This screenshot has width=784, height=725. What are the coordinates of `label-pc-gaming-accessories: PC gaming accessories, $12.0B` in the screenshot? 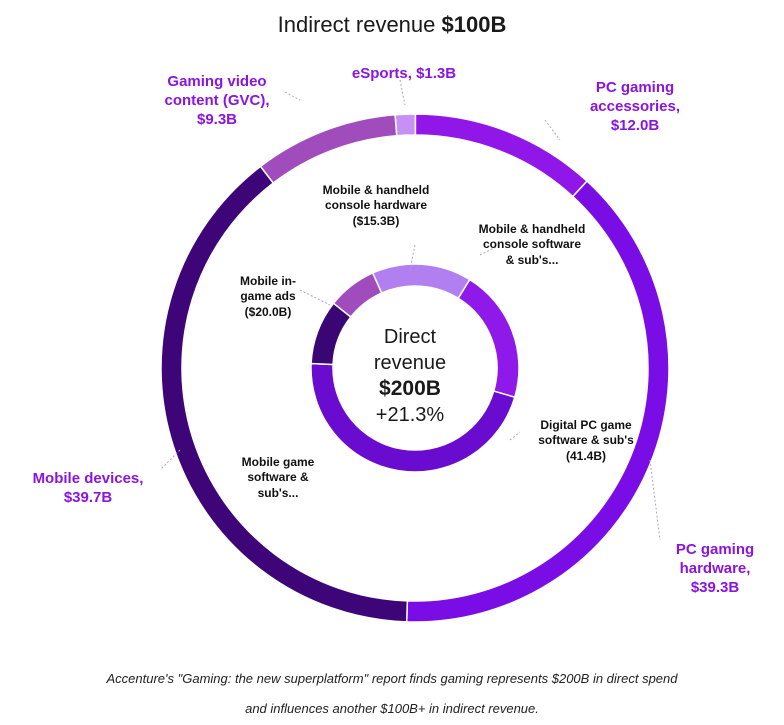 It's located at (635, 107).